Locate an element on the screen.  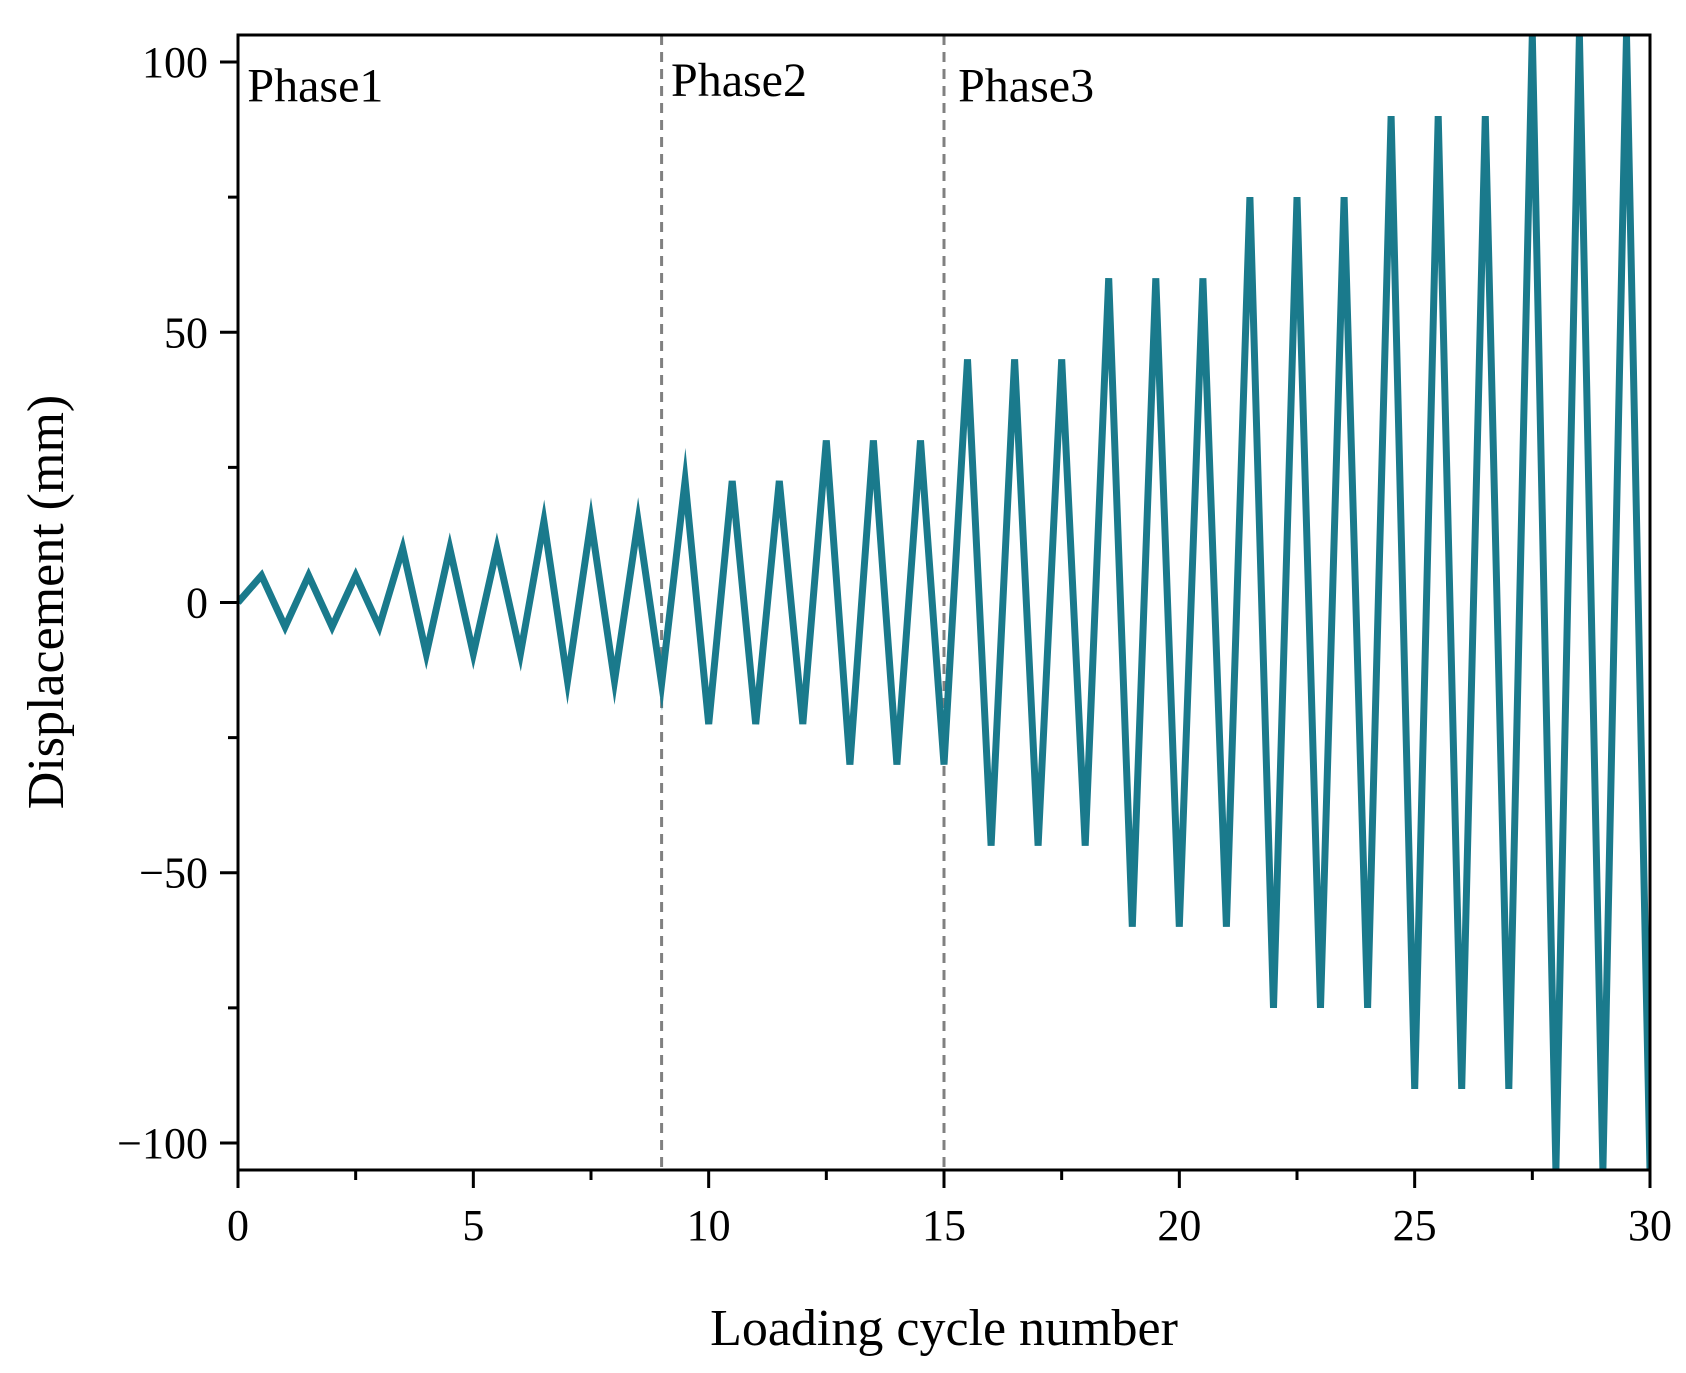
y-tick-label: 50 is located at coordinates (186, 332).